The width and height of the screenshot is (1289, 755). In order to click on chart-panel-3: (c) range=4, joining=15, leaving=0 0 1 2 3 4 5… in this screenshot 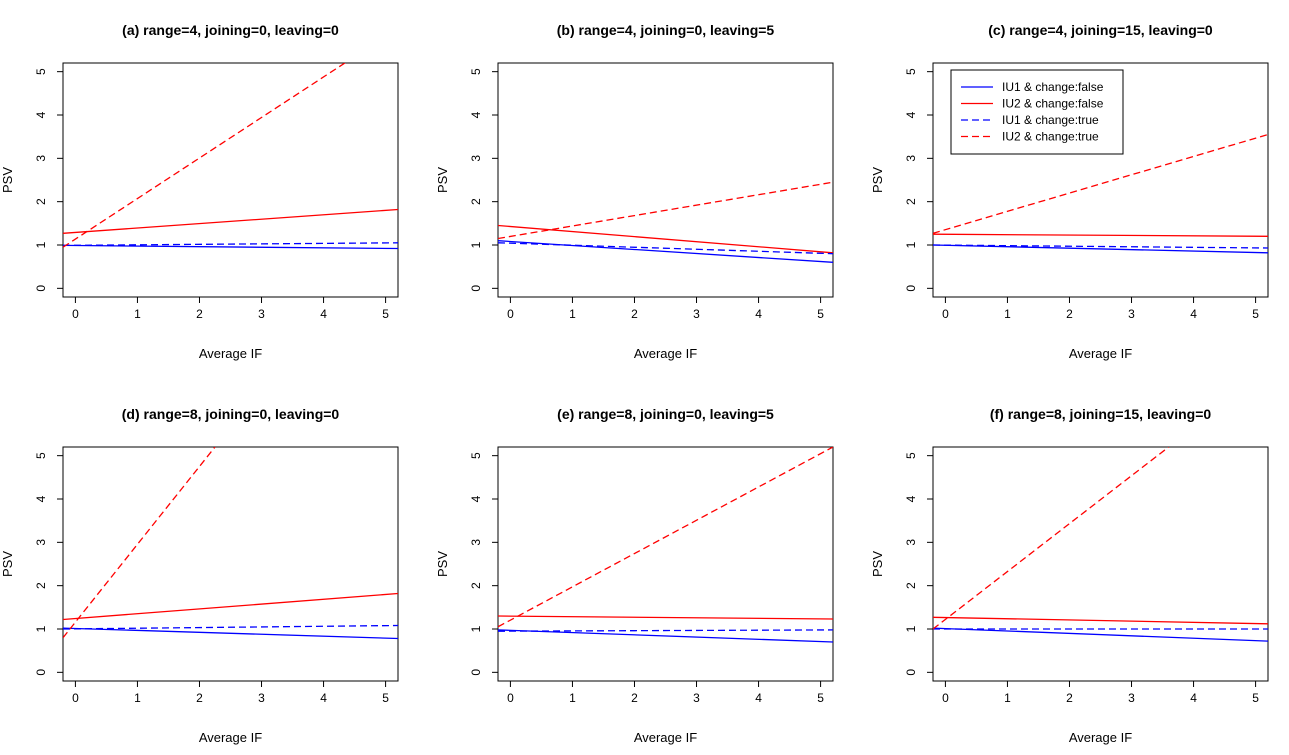, I will do `click(1069, 191)`.